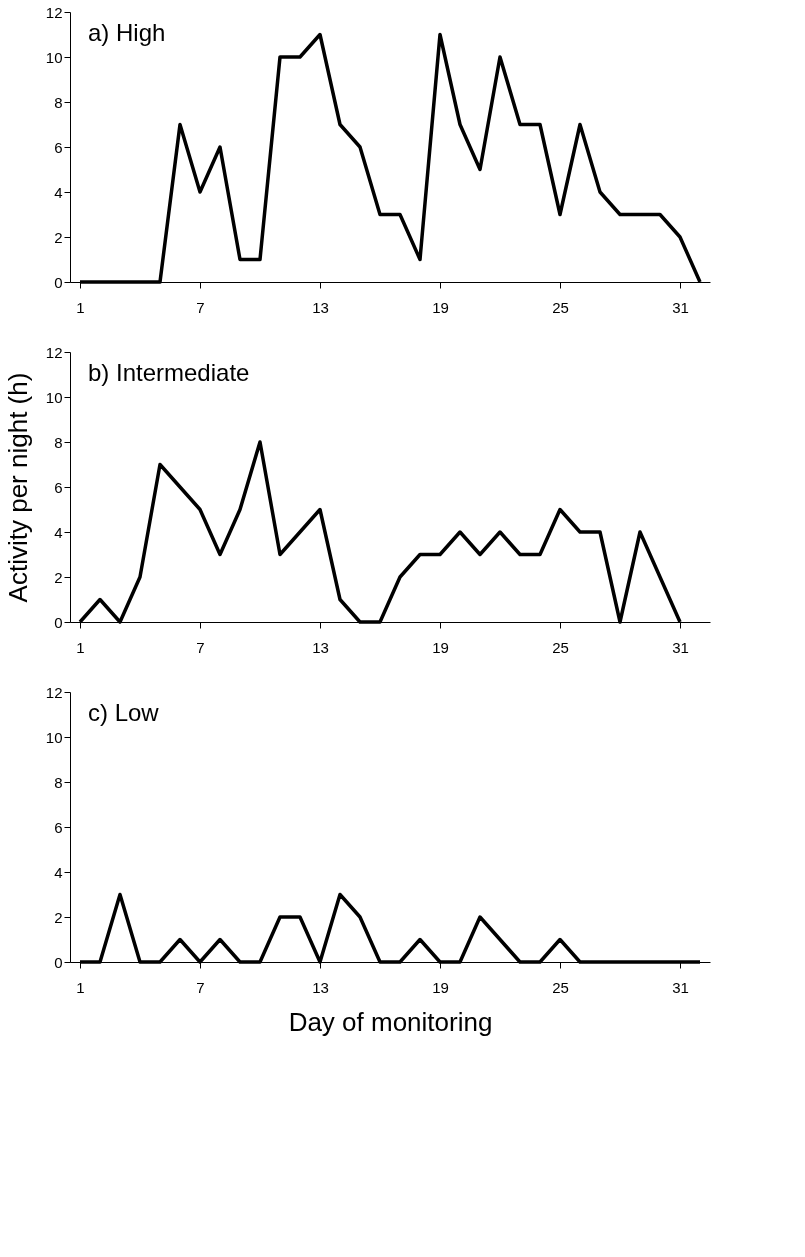 The image size is (805, 1257). I want to click on chart-title: a) High, so click(127, 32).